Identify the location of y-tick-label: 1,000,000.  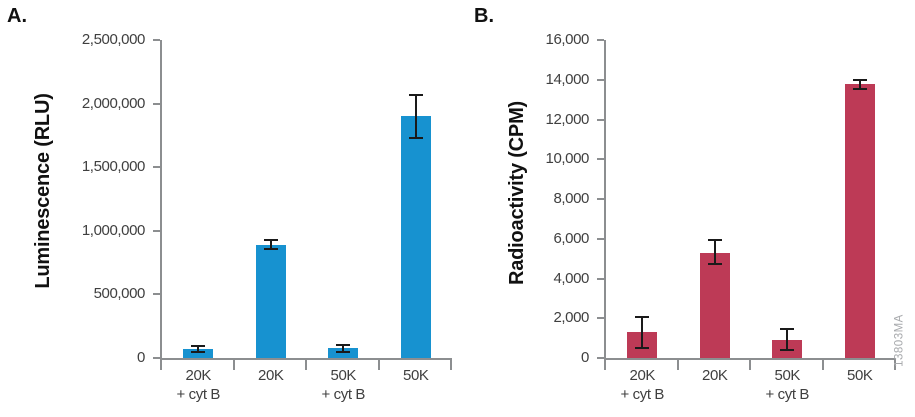
(113, 230).